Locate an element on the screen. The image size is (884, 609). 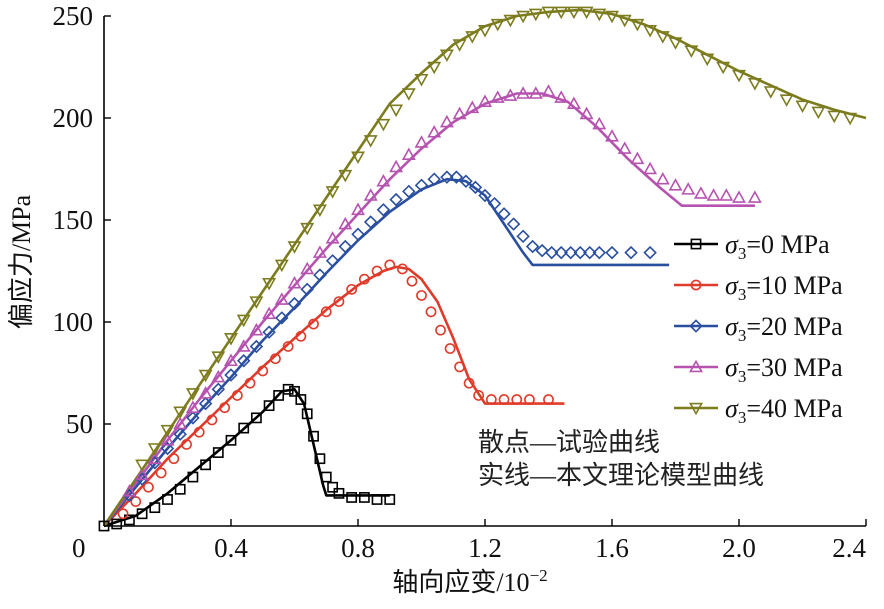
y-tick-label: 100 is located at coordinates (73, 322).